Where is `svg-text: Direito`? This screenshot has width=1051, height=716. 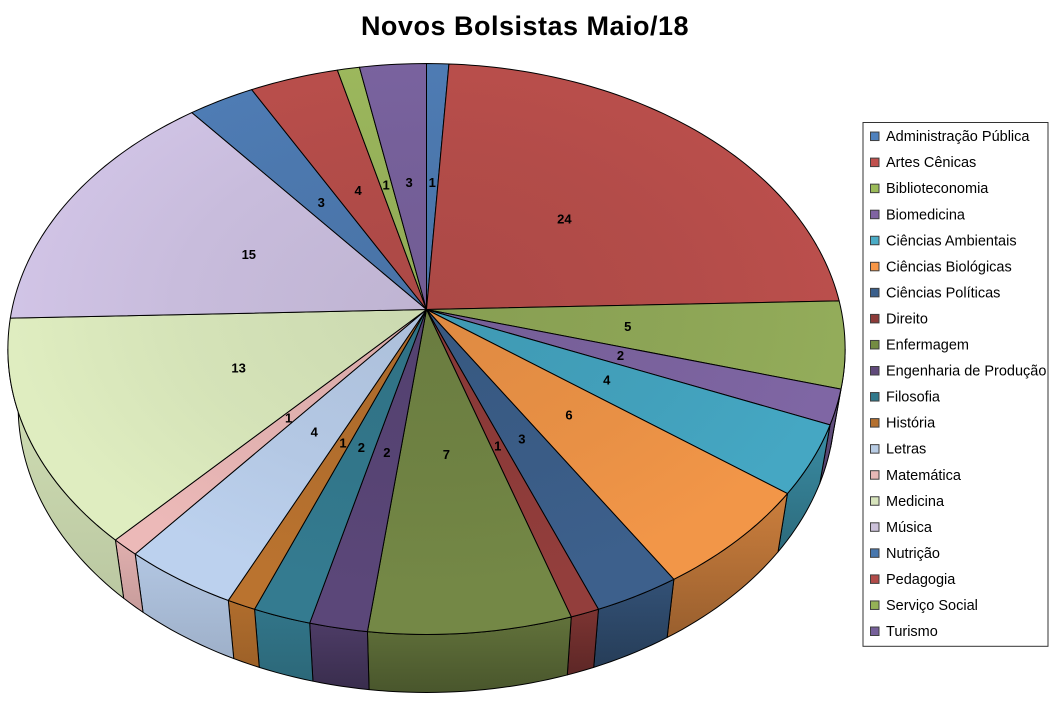 svg-text: Direito is located at coordinates (907, 319).